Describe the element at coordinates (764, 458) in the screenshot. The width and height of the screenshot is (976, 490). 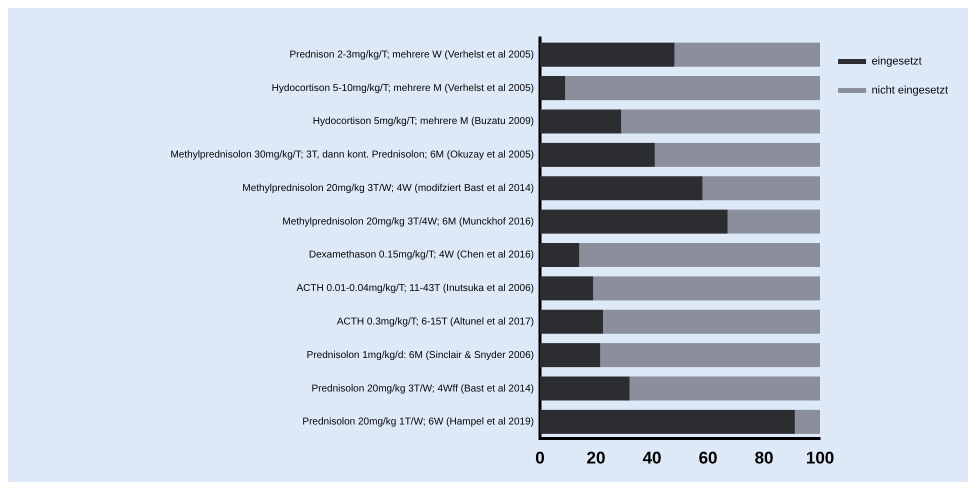
I see `x-tick-label: 80` at that location.